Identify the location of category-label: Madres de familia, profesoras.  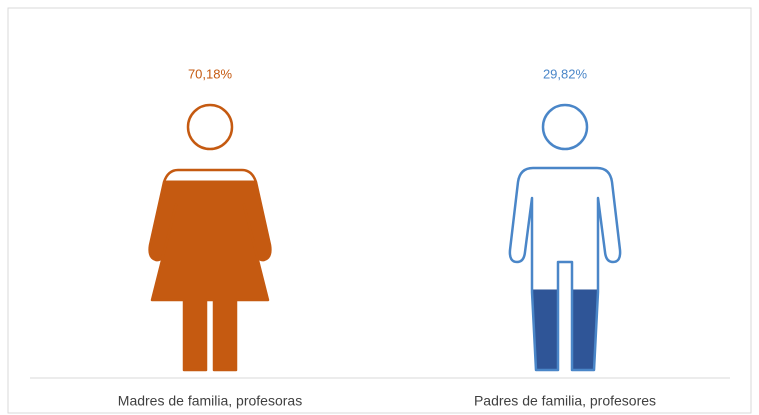
(210, 401).